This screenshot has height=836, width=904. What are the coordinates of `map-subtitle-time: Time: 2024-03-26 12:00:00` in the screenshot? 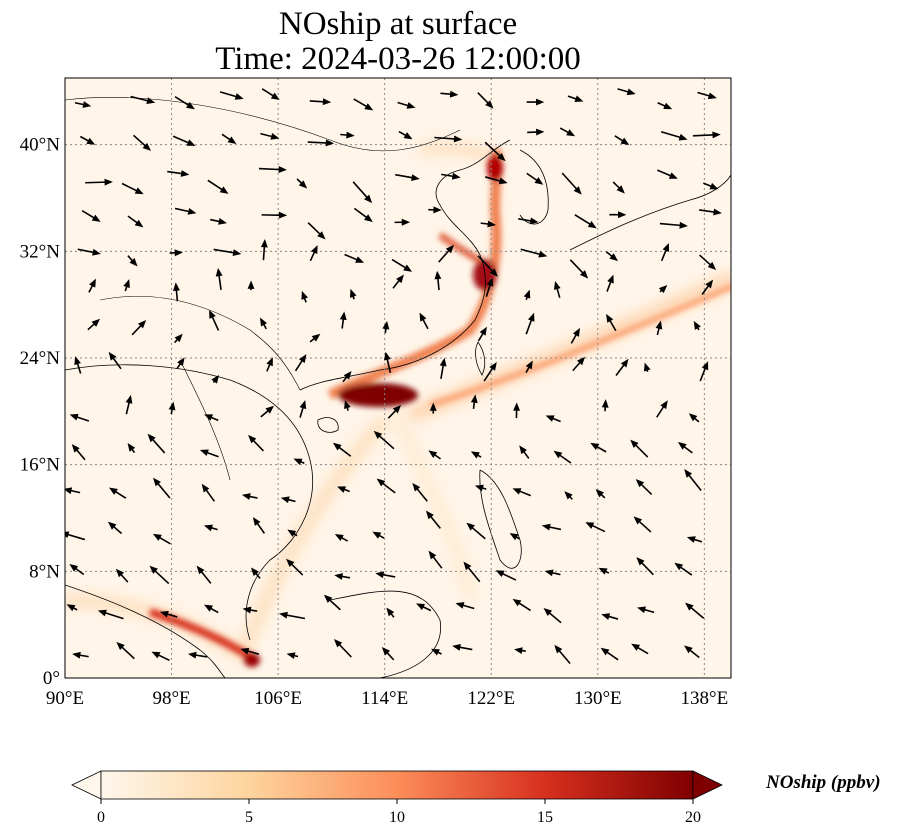 It's located at (398, 59).